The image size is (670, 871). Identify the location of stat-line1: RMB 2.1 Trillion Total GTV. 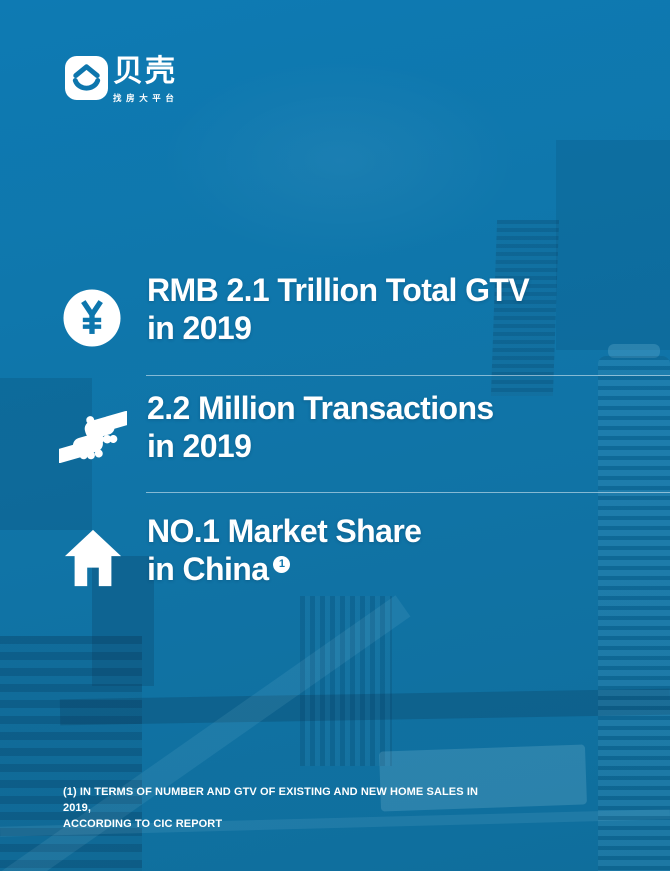
(338, 290).